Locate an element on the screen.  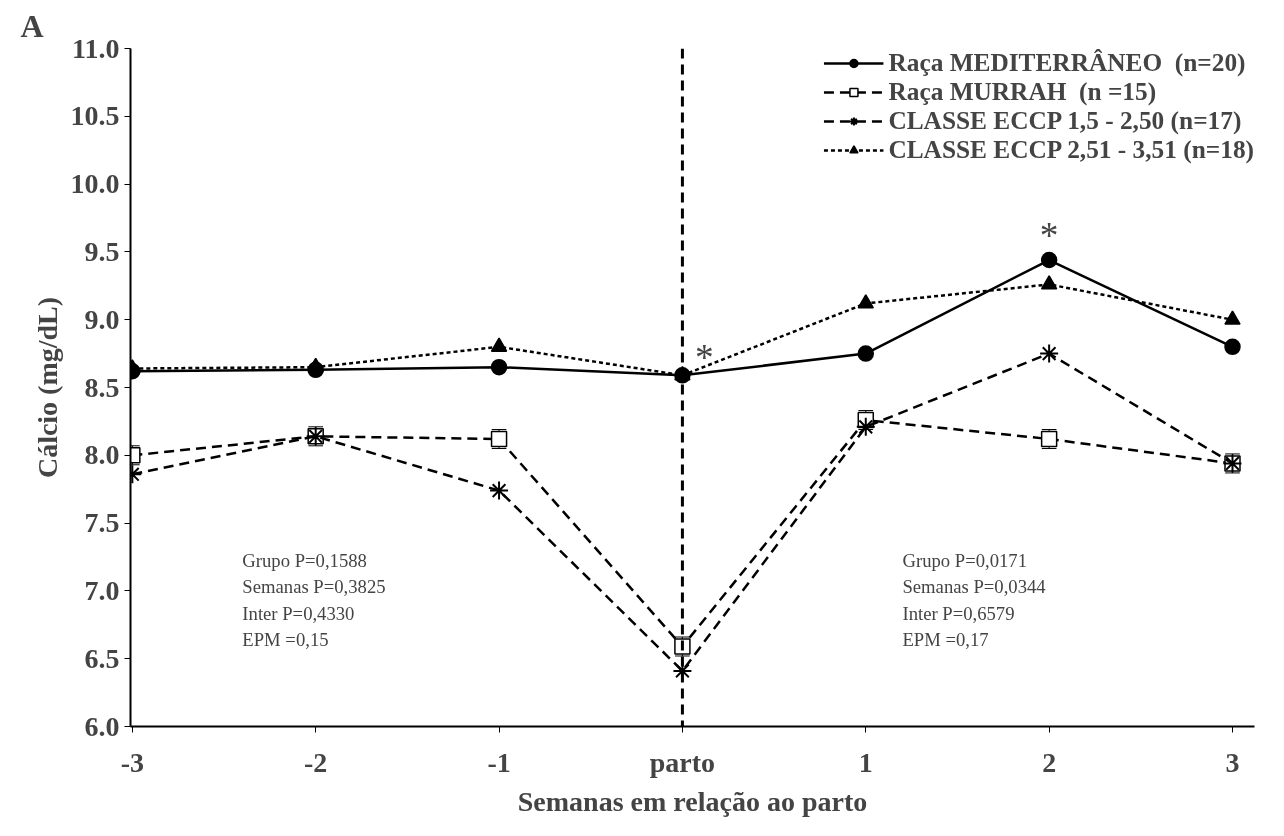
x-tick-label: -1 is located at coordinates (499, 762).